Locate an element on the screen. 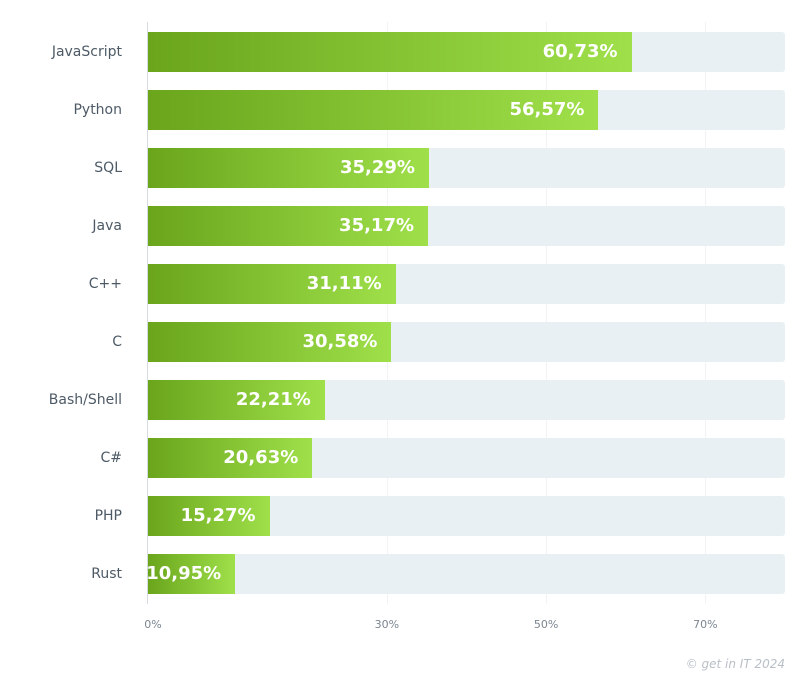 The height and width of the screenshot is (688, 807). category-label: C is located at coordinates (117, 342).